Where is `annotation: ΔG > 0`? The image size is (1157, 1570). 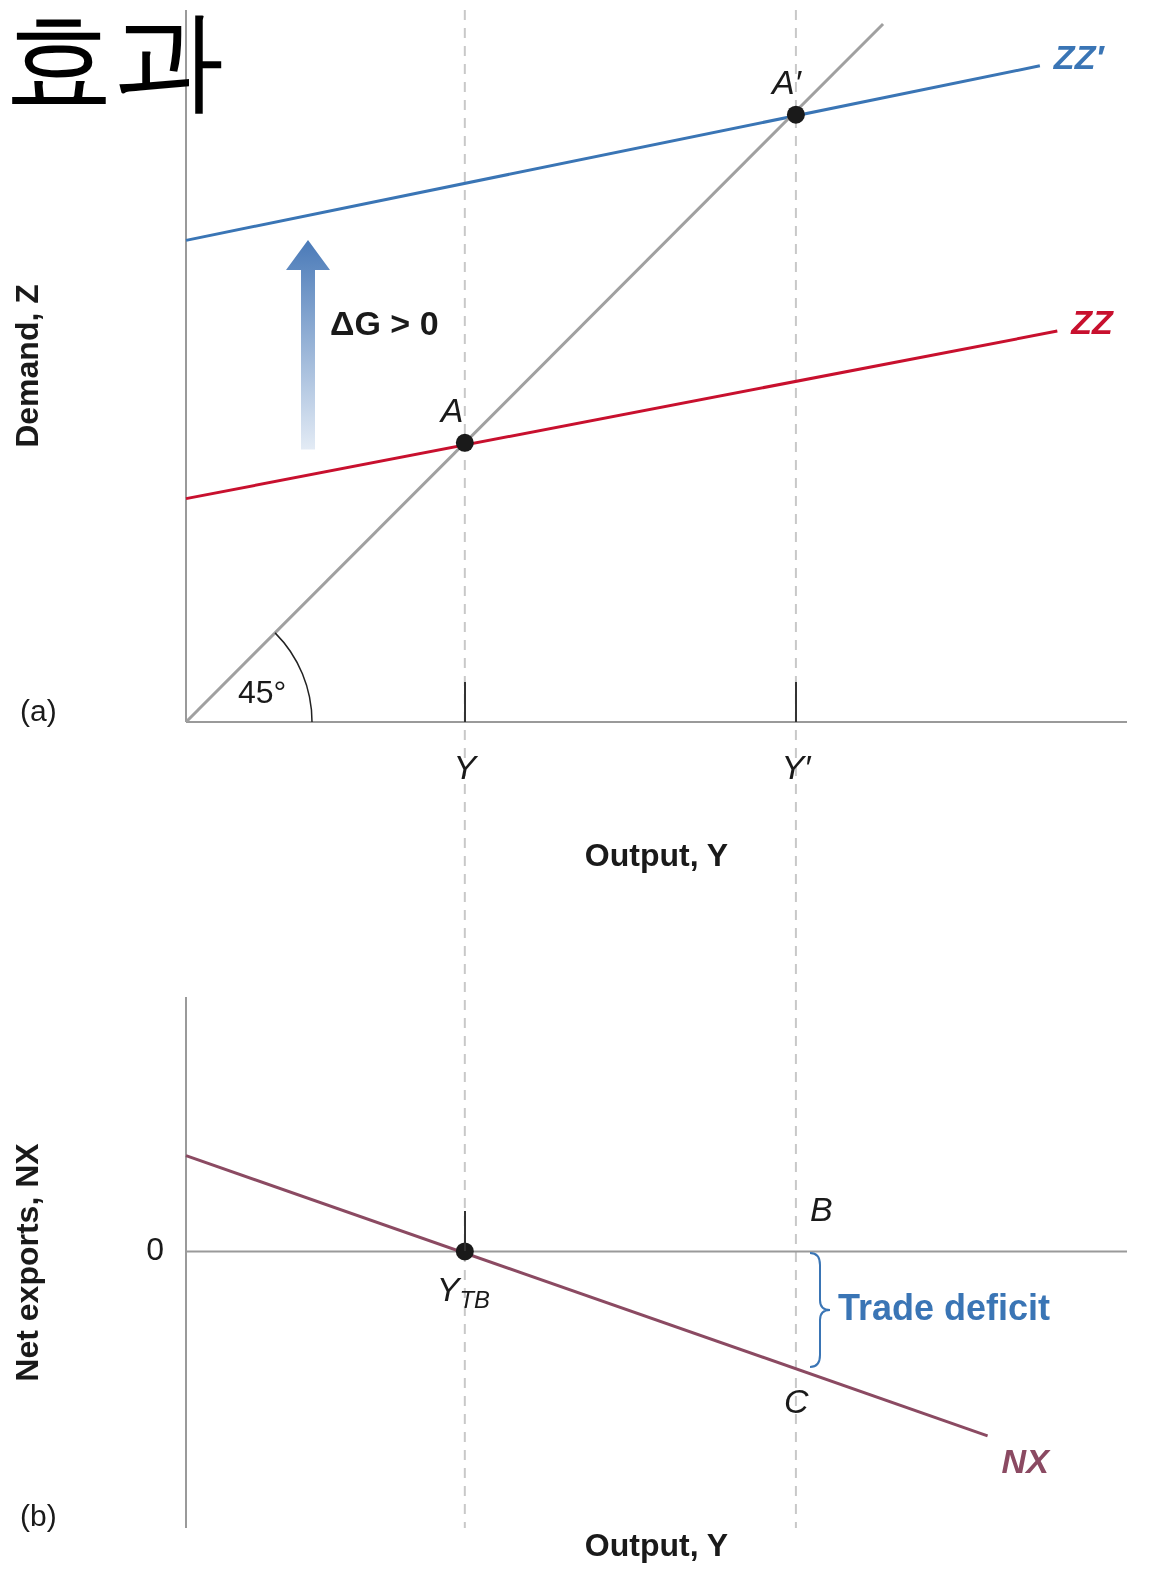
annotation: ΔG > 0 is located at coordinates (384, 323).